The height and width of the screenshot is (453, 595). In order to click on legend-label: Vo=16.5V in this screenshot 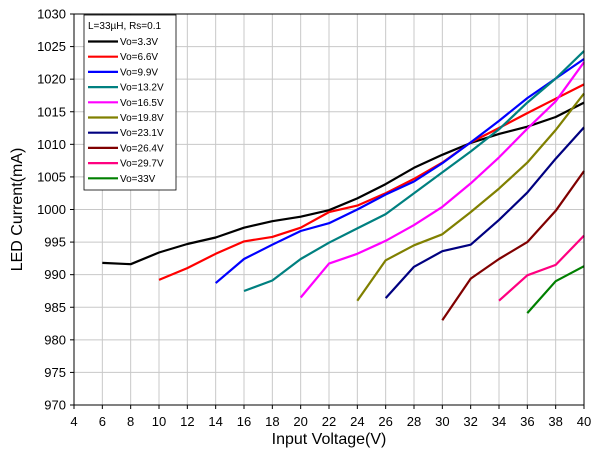, I will do `click(142, 103)`.